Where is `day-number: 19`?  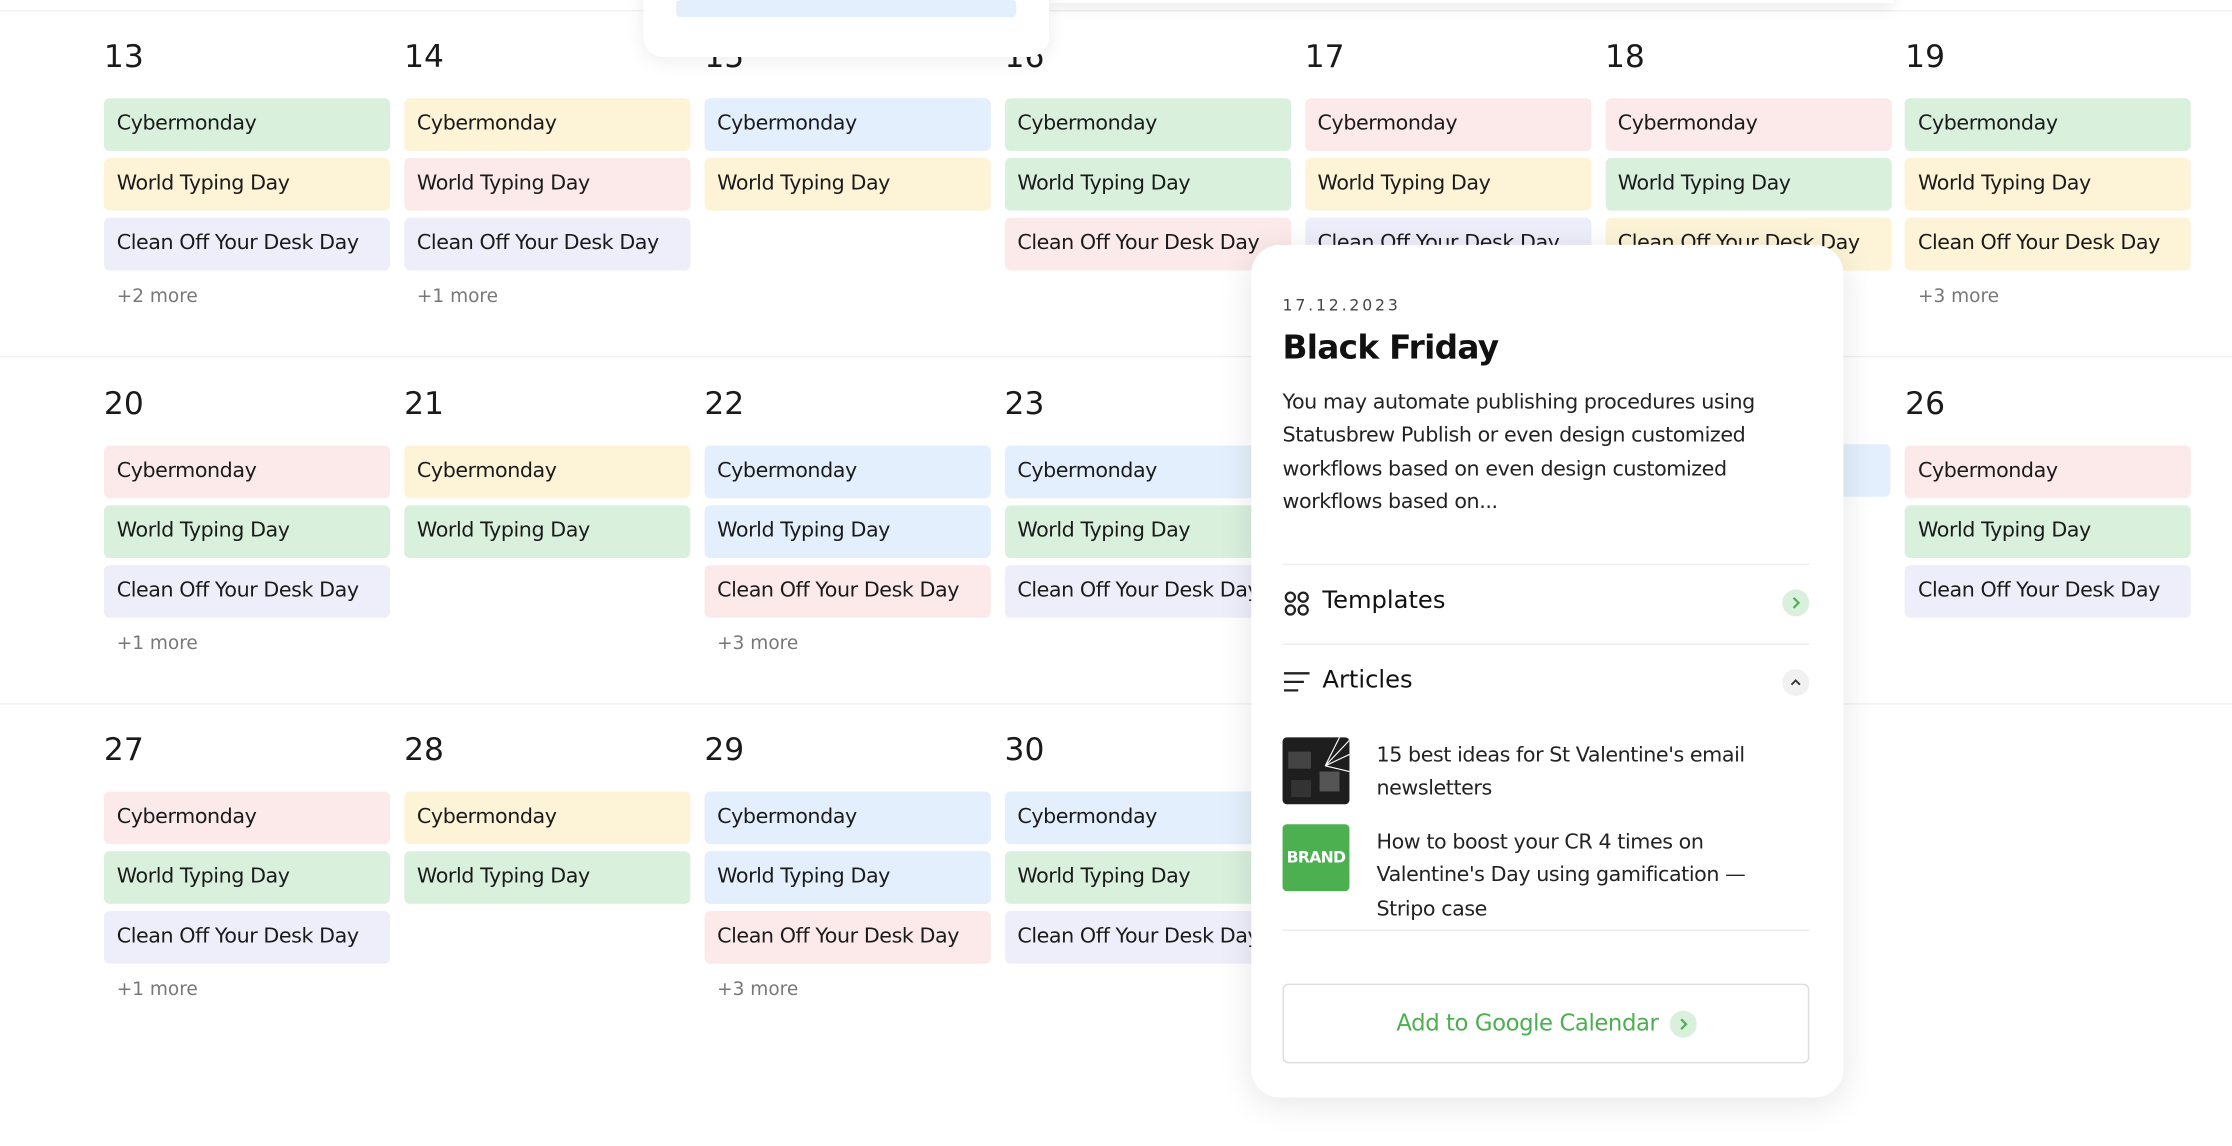
day-number: 19 is located at coordinates (1925, 57).